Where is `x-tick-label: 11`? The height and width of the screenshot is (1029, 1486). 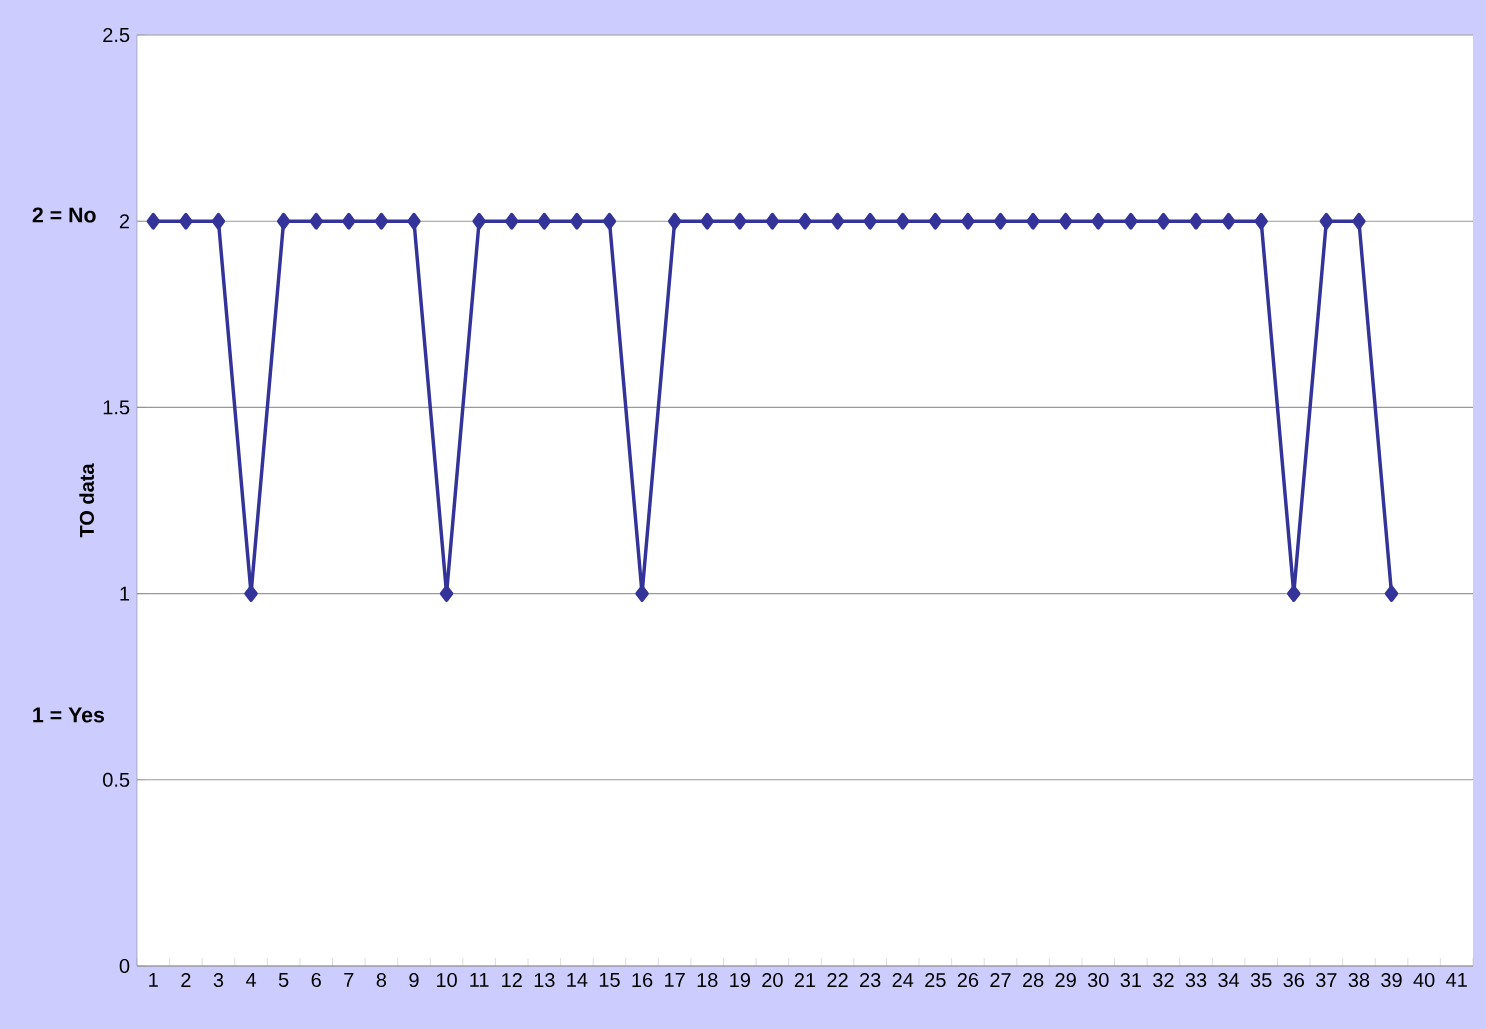
x-tick-label: 11 is located at coordinates (479, 979).